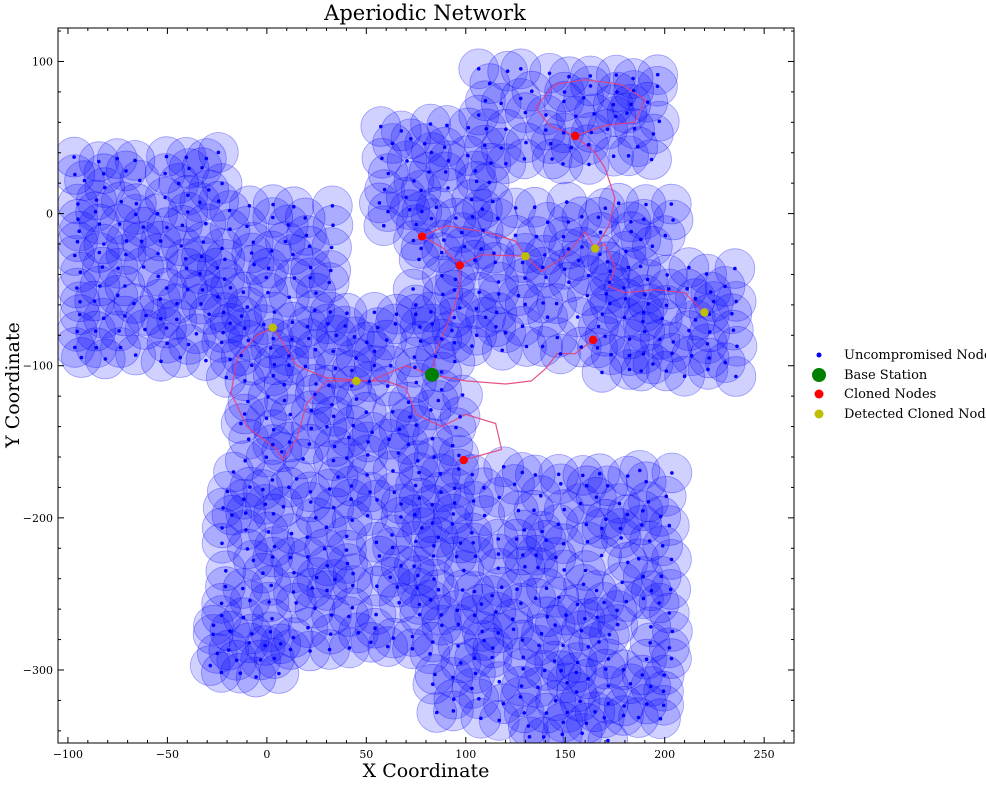  What do you see at coordinates (426, 771) in the screenshot?
I see `x-axis-label: X Coordinate` at bounding box center [426, 771].